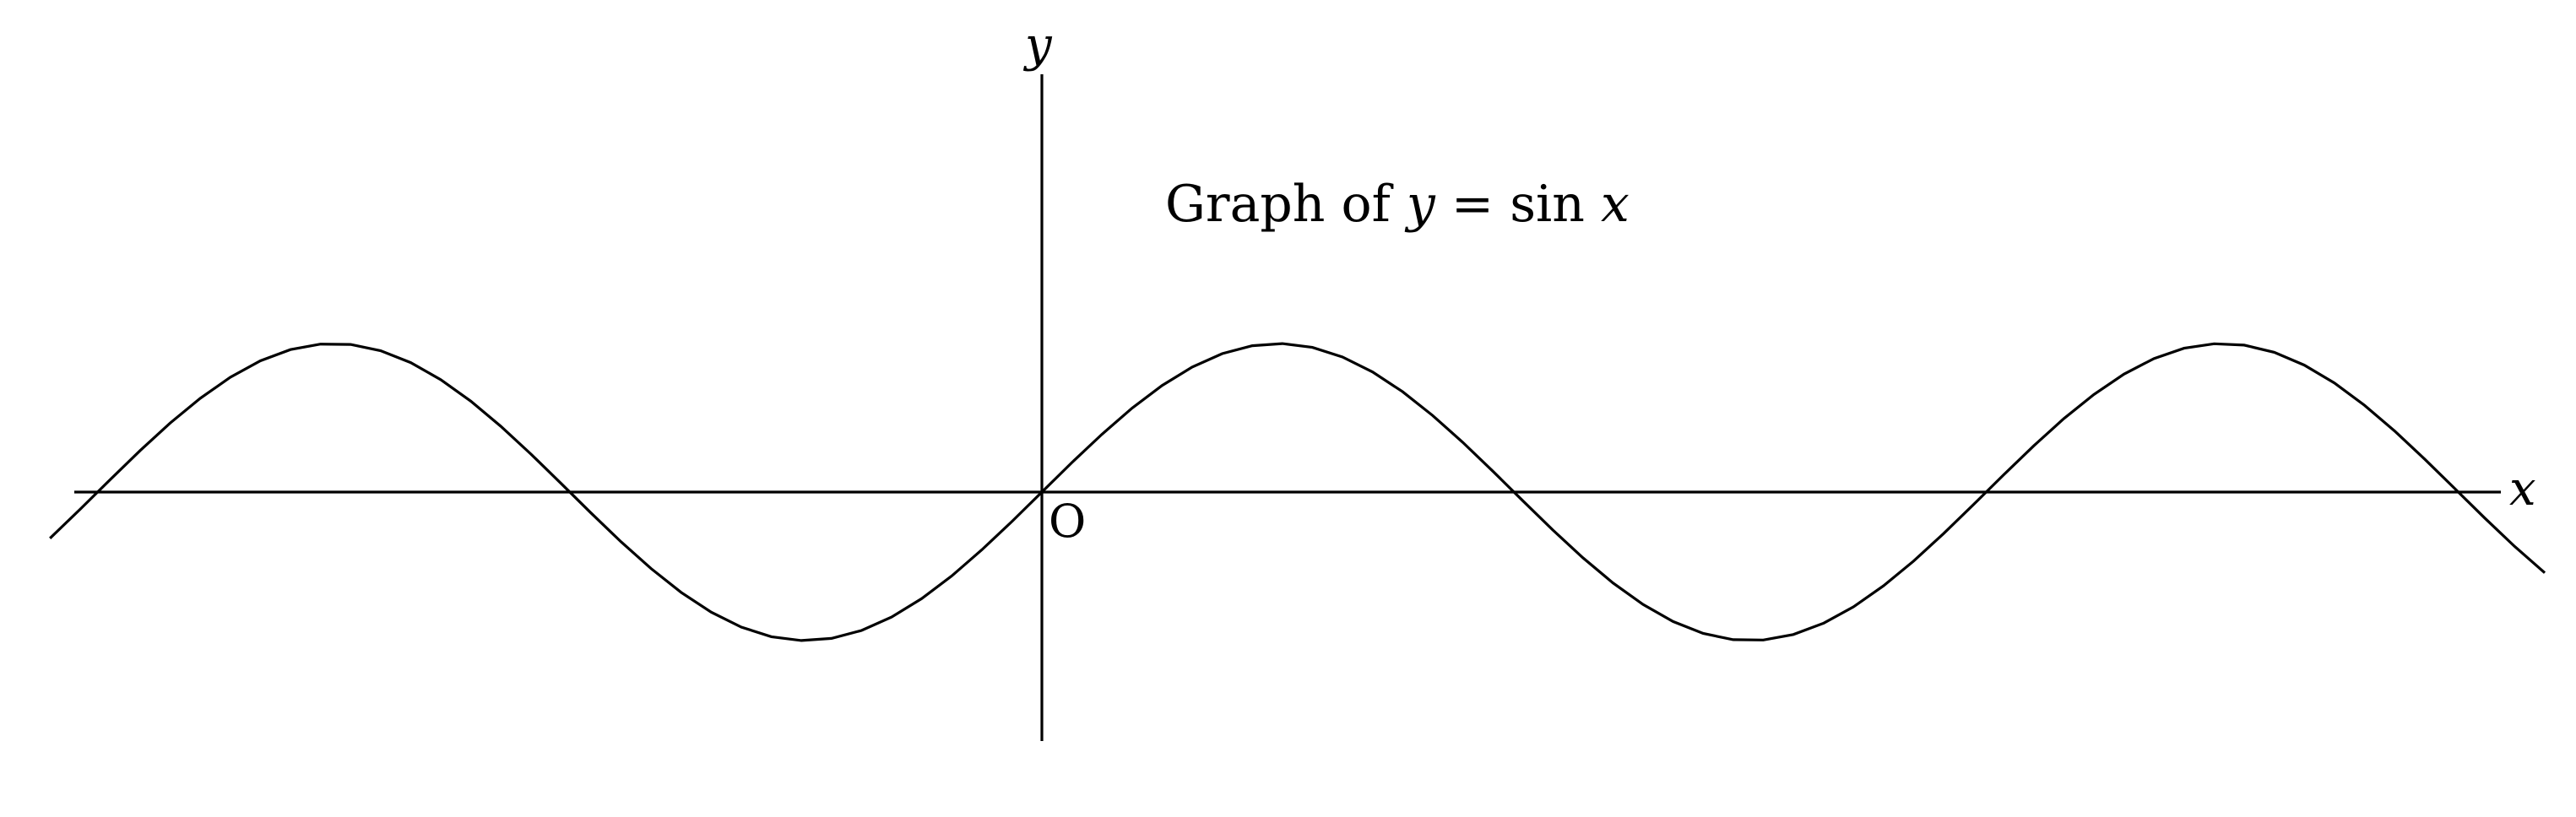 The image size is (2576, 817). What do you see at coordinates (1286, 205) in the screenshot?
I see `title-prefix: Graph of` at bounding box center [1286, 205].